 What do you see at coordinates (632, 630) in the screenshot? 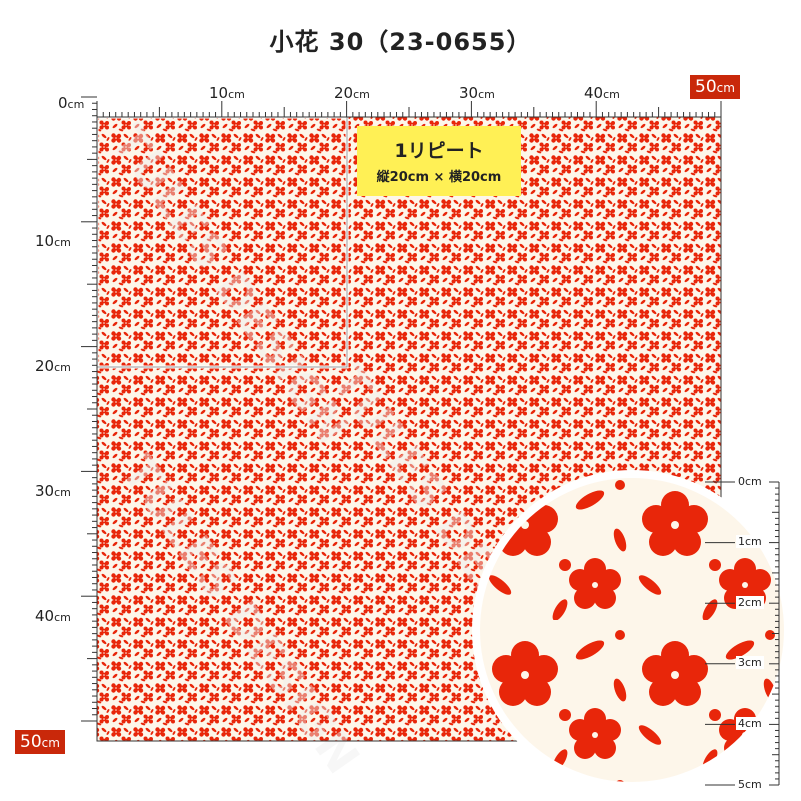
I see `zoom-detail` at bounding box center [632, 630].